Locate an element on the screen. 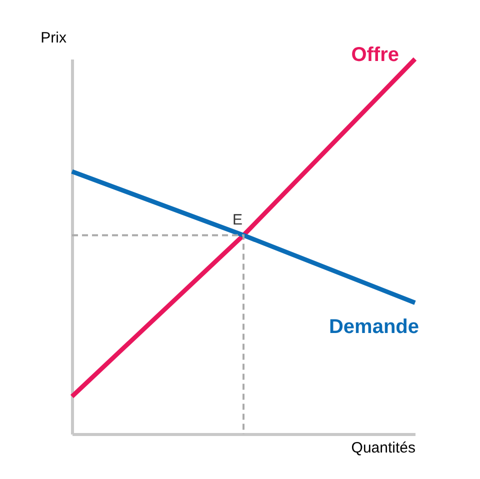  x-axis-title: Quantités is located at coordinates (383, 448).